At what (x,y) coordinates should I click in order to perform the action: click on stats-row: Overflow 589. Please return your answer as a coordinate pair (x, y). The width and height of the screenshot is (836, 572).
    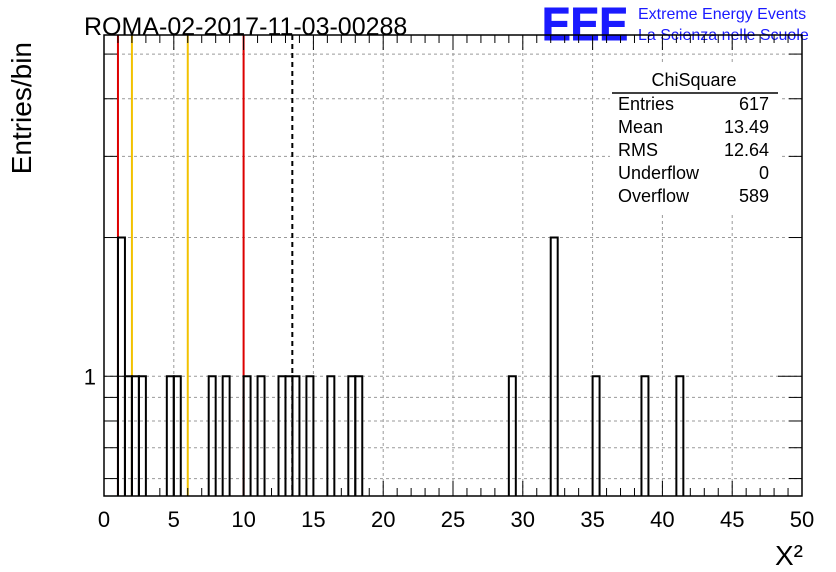
    Looking at the image, I should click on (693, 196).